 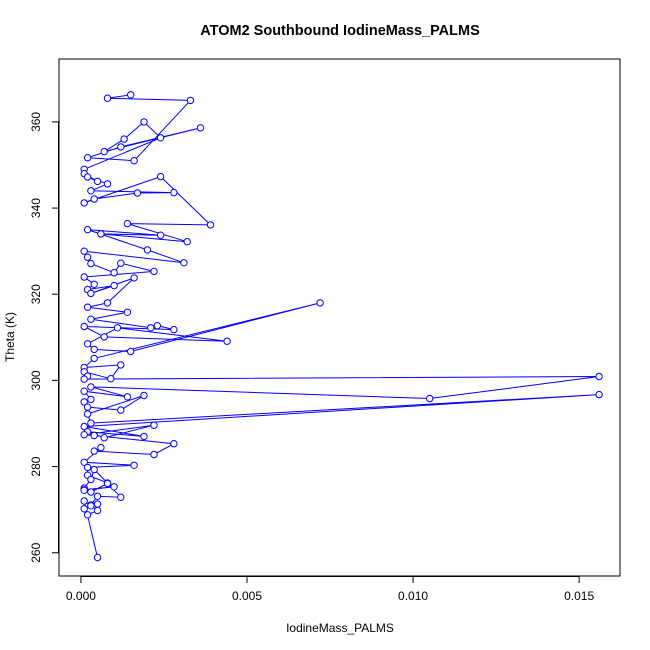 What do you see at coordinates (36, 380) in the screenshot?
I see `y-tick-label: 300` at bounding box center [36, 380].